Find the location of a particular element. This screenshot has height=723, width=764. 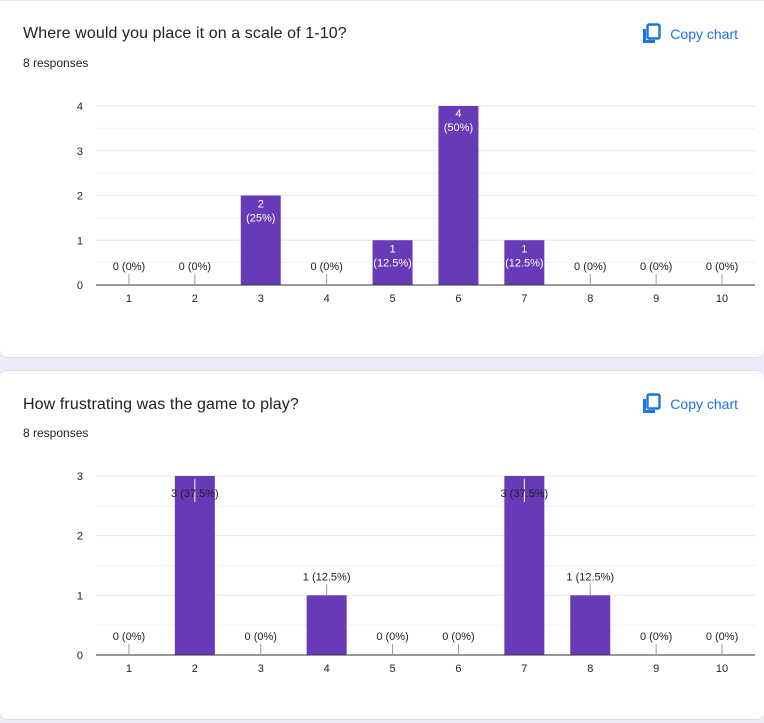

data-label: 2 (25%) is located at coordinates (260, 212).